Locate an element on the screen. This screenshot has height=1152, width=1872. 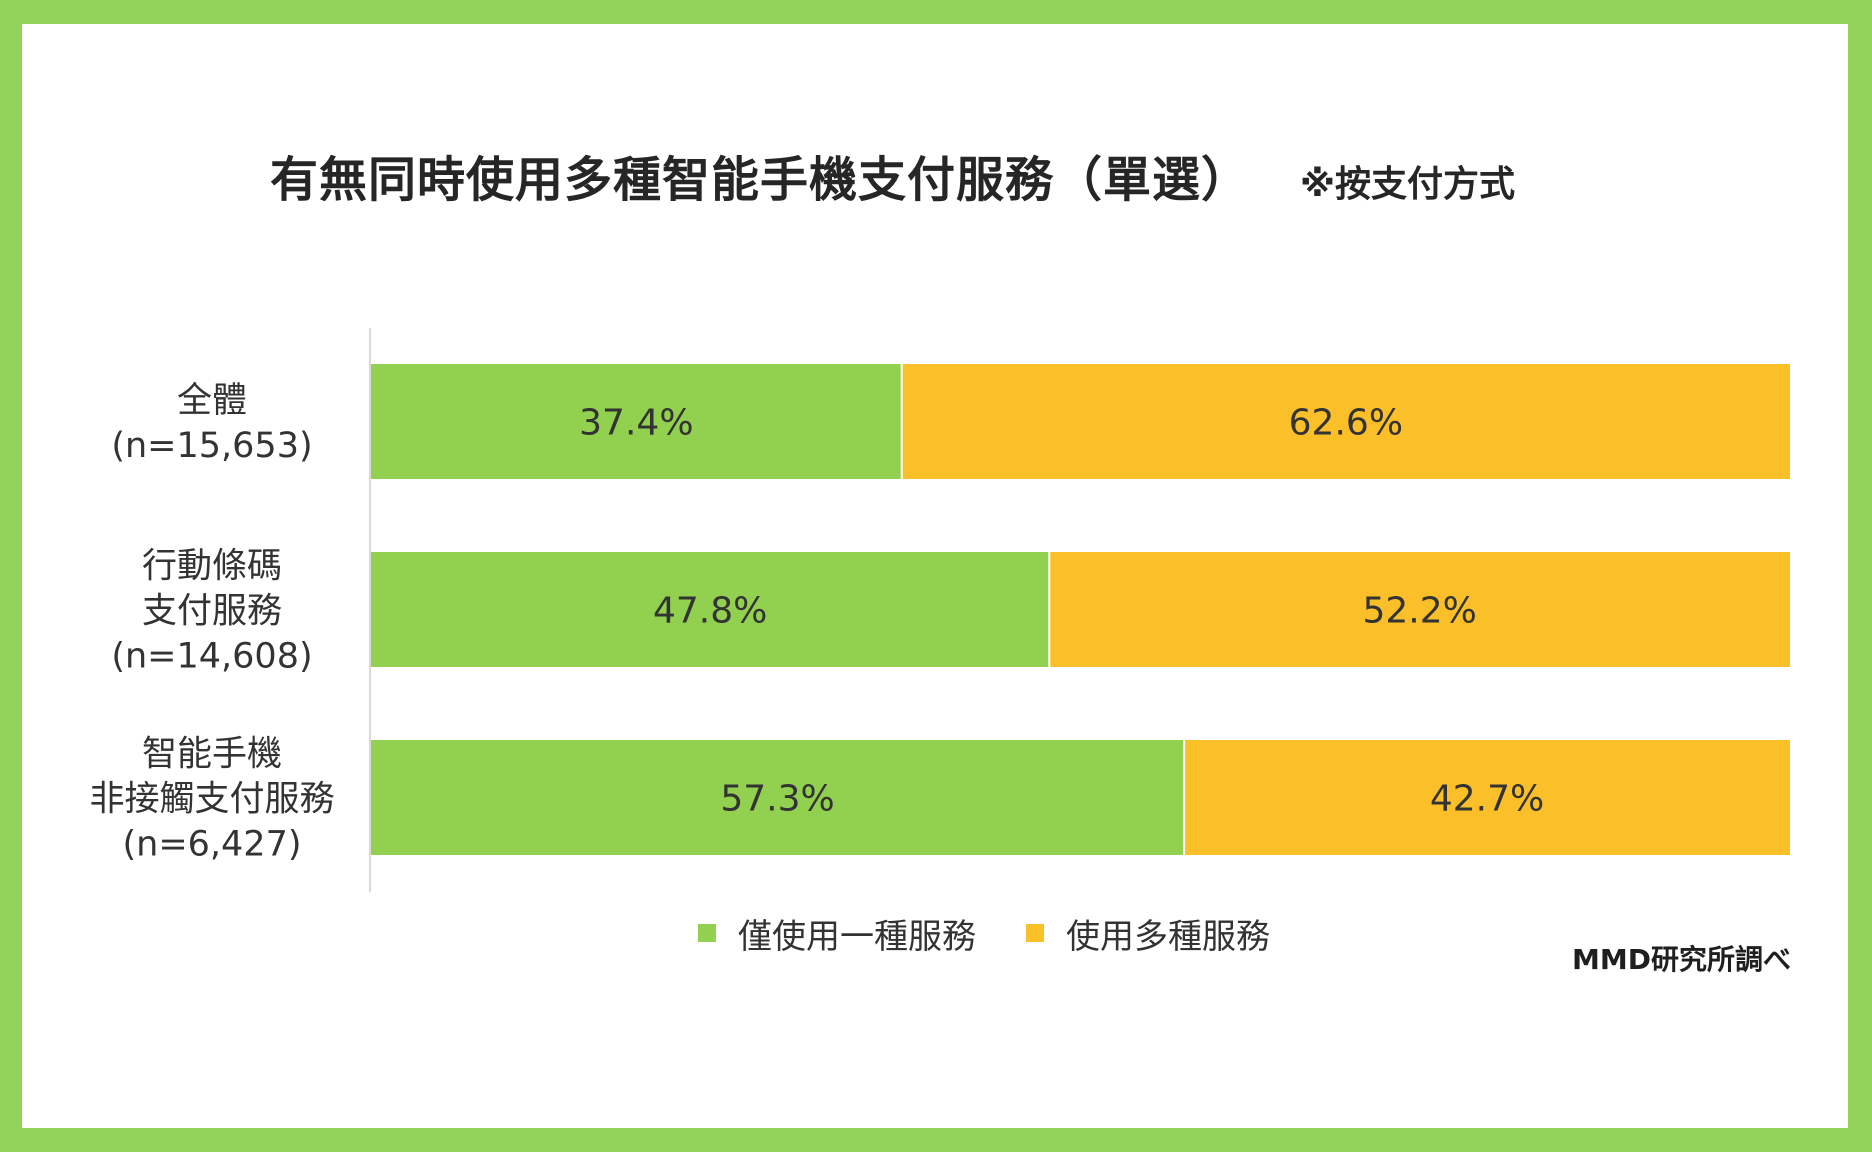
data-label-multiple-0: 62.6% is located at coordinates (1346, 423).